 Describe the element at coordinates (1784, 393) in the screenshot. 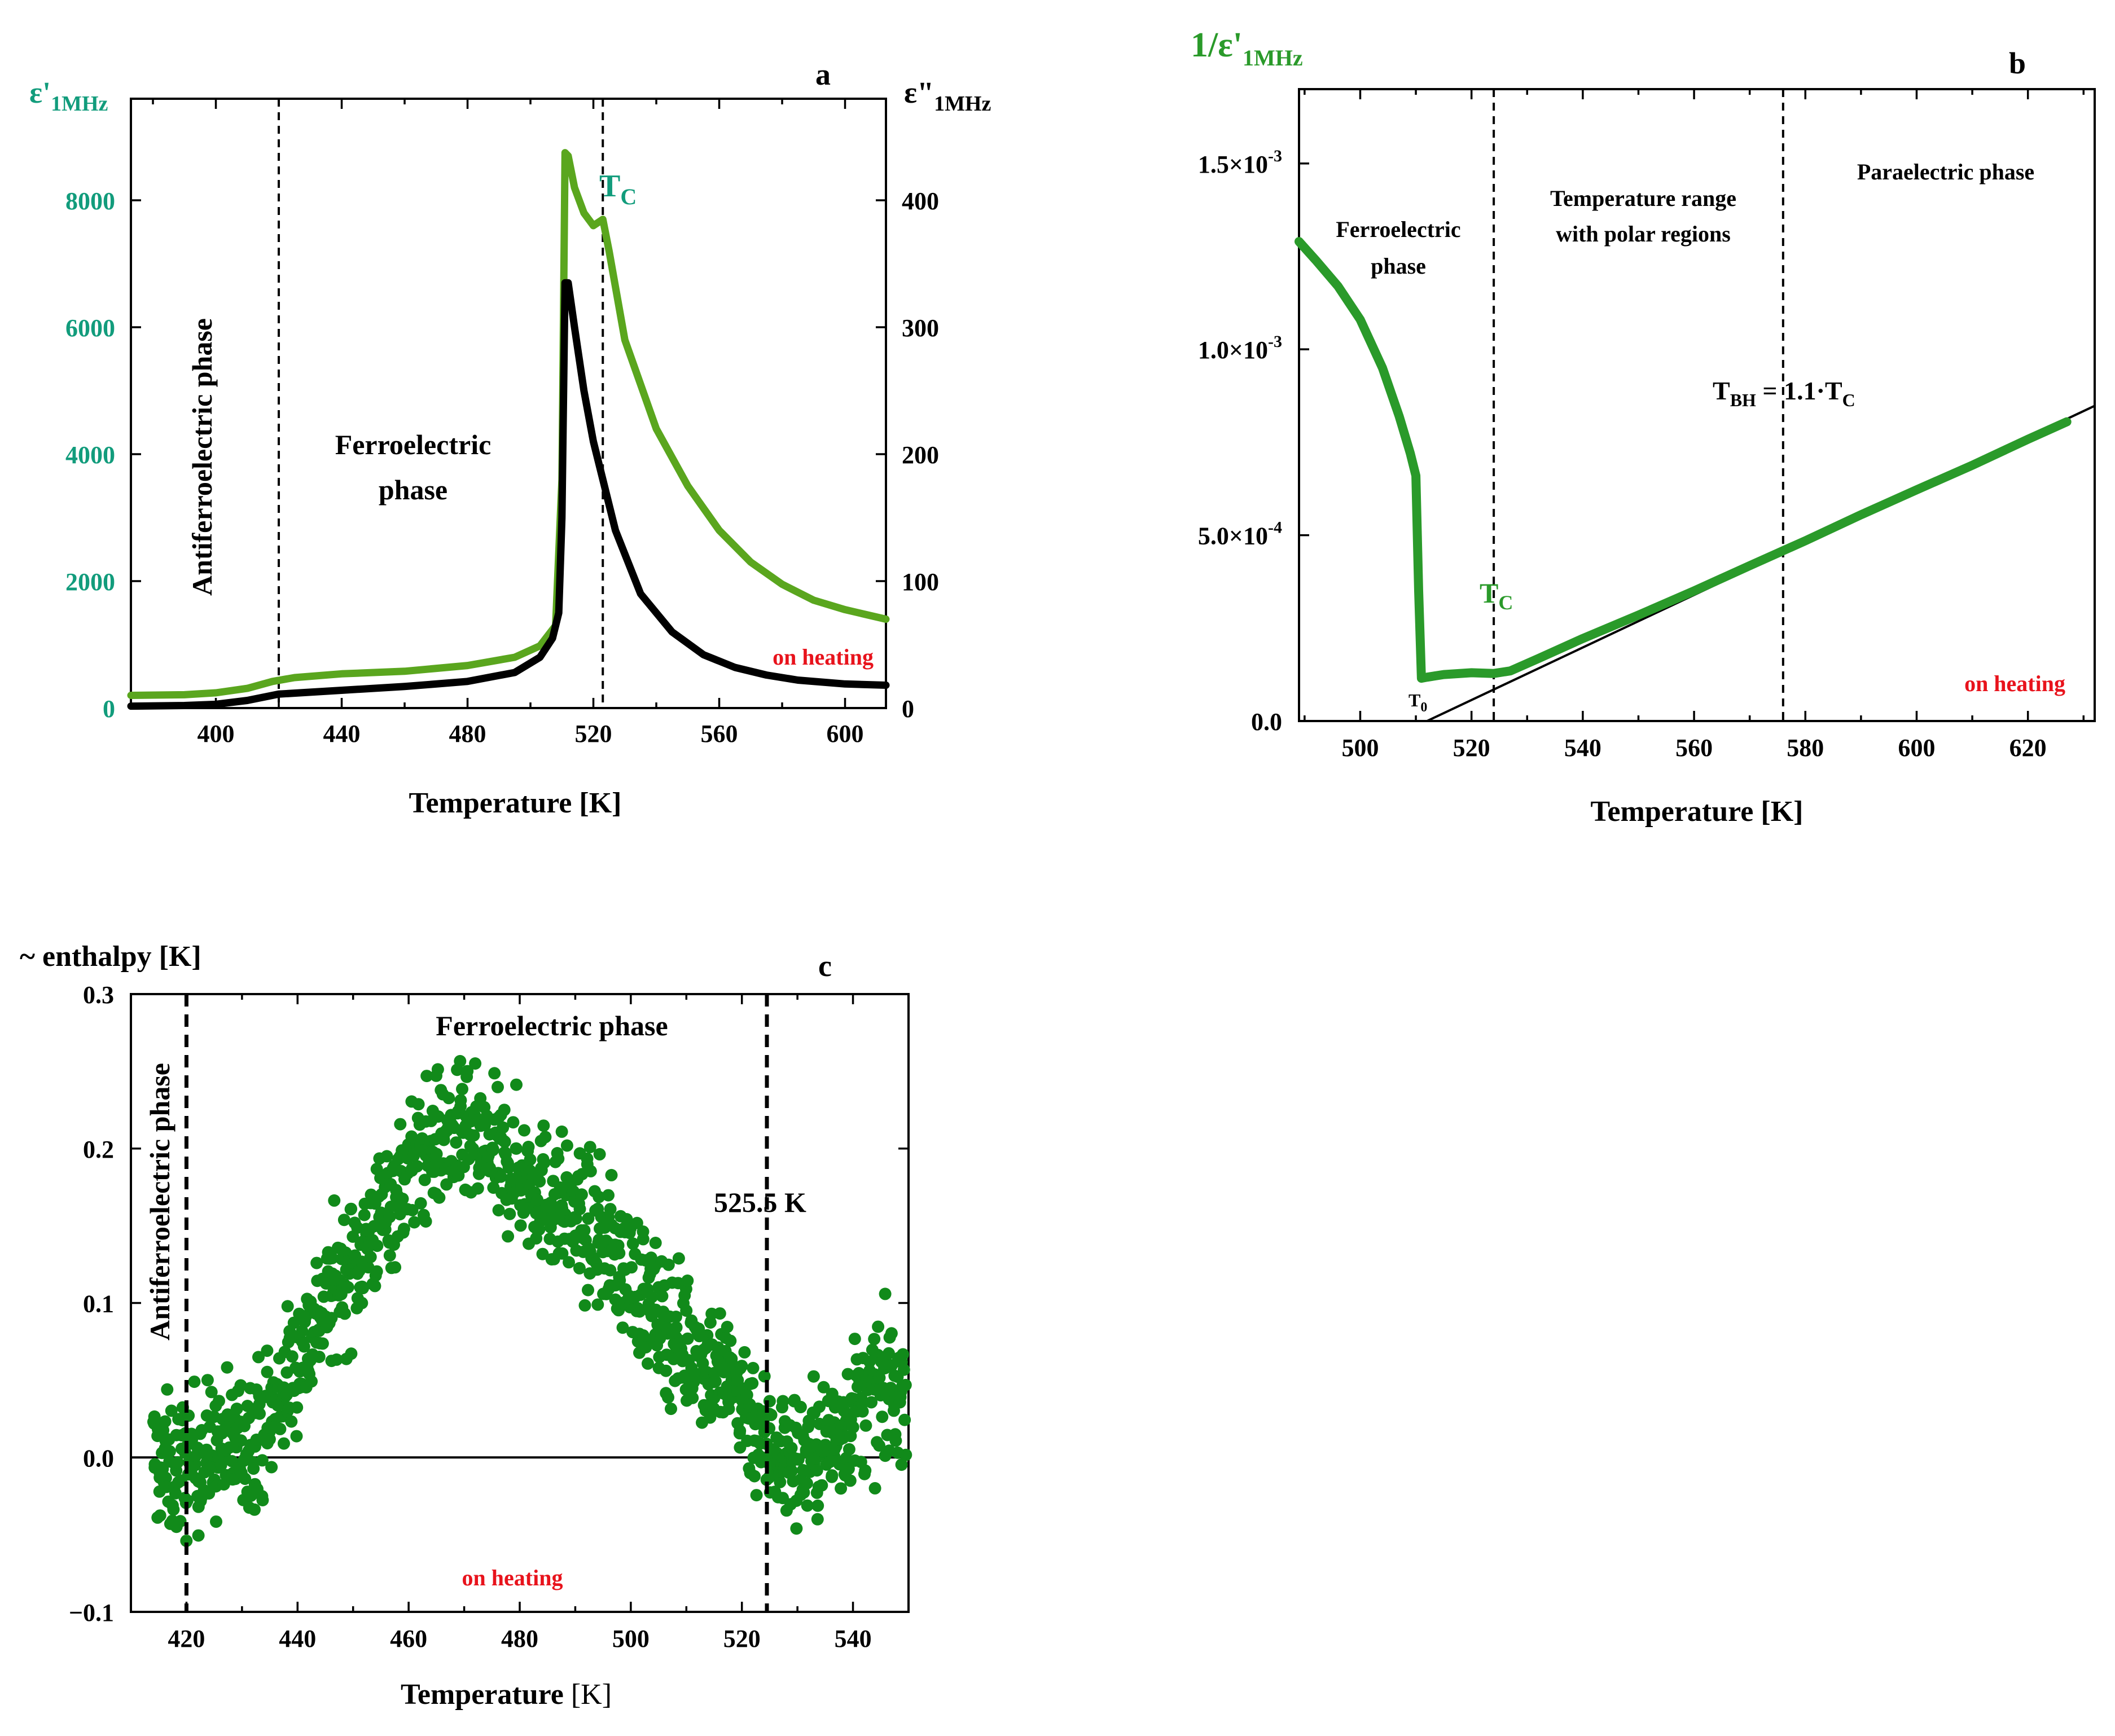

I see `panel-b-tbh-label: TBH = 1.1·TC` at that location.